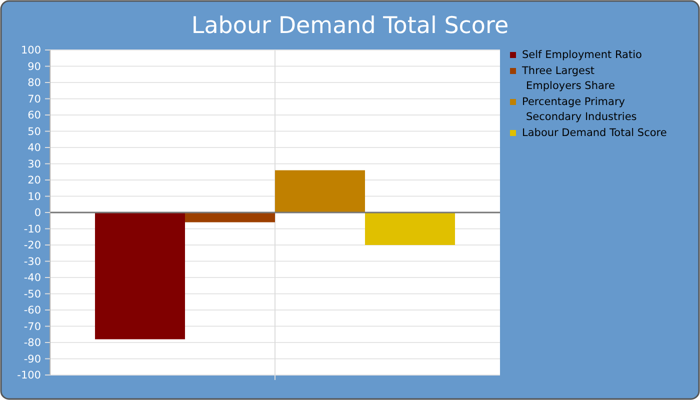 This screenshot has height=400, width=700. I want to click on legend-label: Labour Demand Total Score, so click(594, 133).